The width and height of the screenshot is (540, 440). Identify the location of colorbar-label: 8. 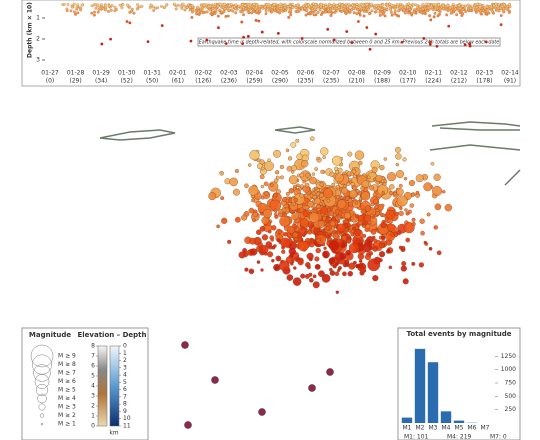
(125, 404).